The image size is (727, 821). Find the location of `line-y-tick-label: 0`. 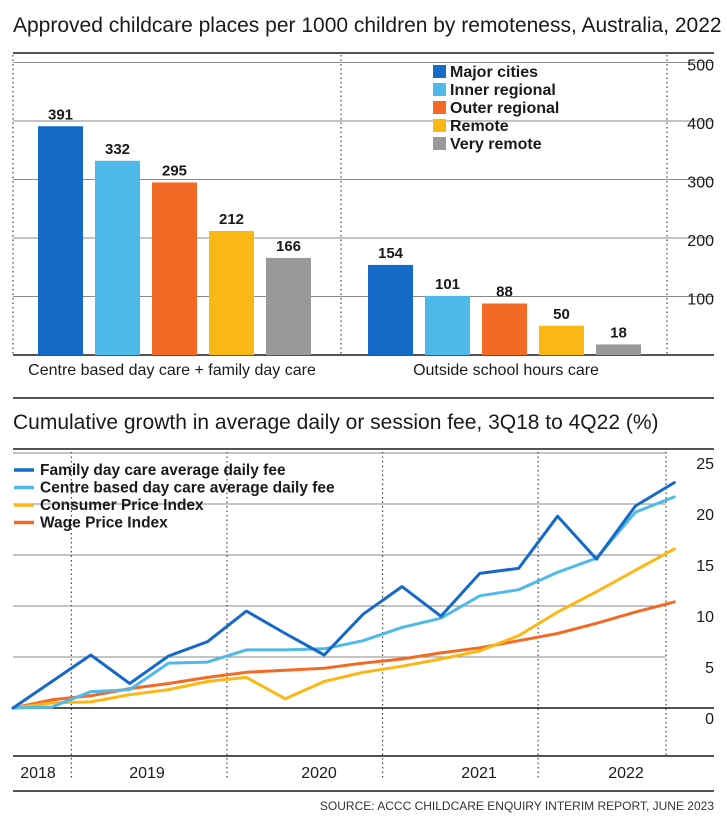

line-y-tick-label: 0 is located at coordinates (709, 719).